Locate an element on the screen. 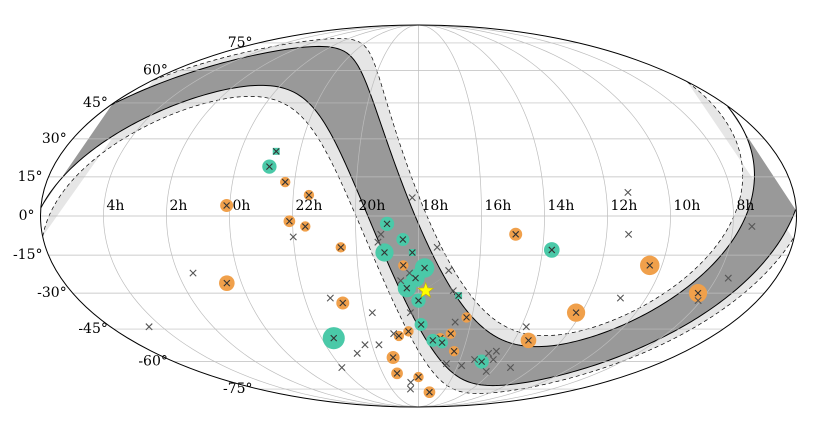 This screenshot has height=423, width=837. dec-tick-label: 15° is located at coordinates (30, 177).